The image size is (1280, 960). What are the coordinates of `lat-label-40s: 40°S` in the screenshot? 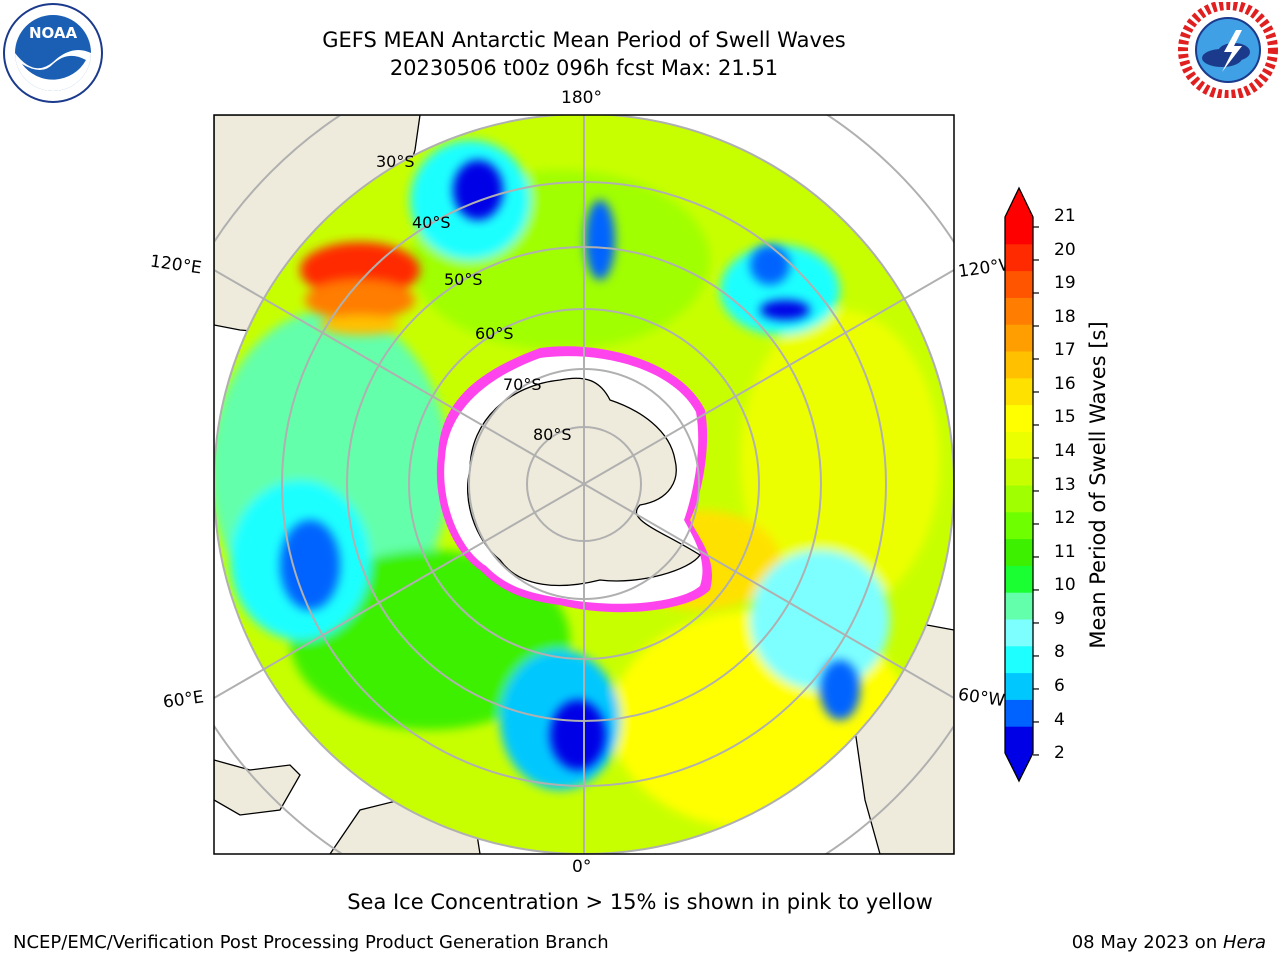 It's located at (431, 222).